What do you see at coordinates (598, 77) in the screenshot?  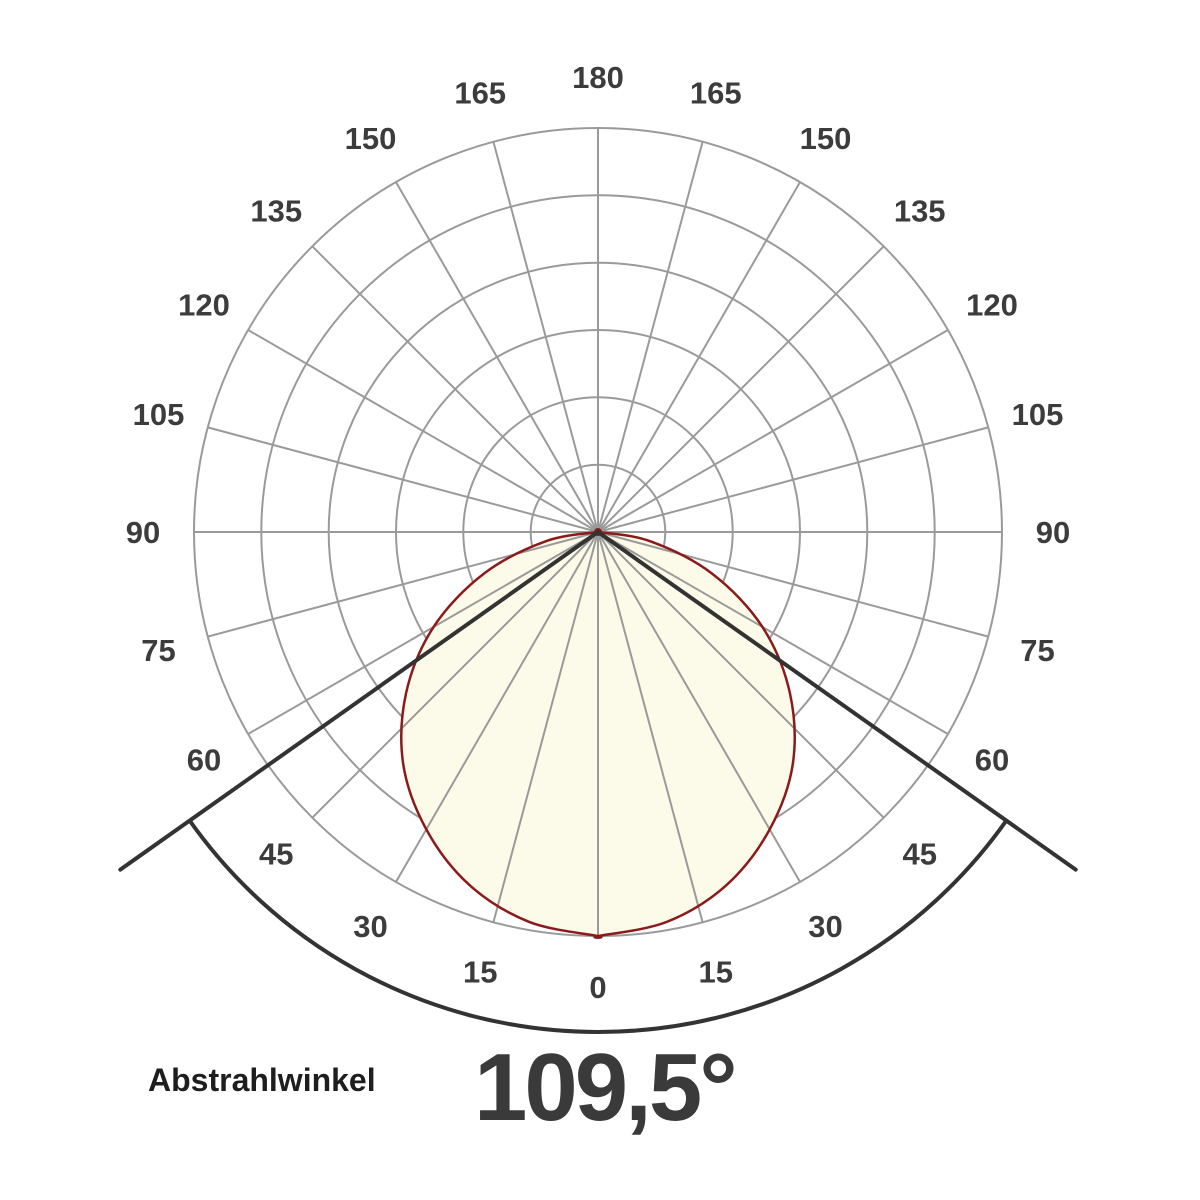 I see `angle-tick-label: 180` at bounding box center [598, 77].